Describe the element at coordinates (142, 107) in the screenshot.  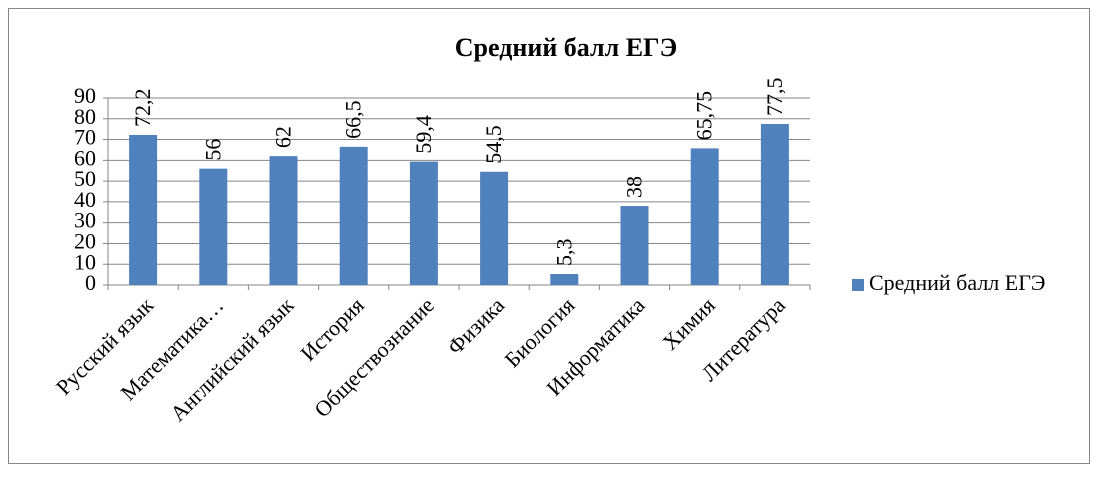
I see `data-label: 72,2` at that location.